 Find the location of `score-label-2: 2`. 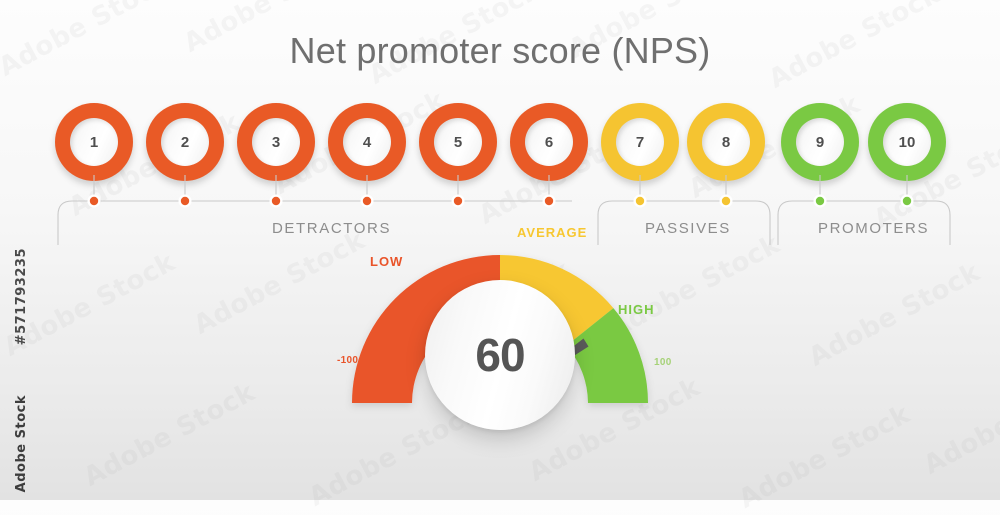

score-label-2: 2 is located at coordinates (185, 142).